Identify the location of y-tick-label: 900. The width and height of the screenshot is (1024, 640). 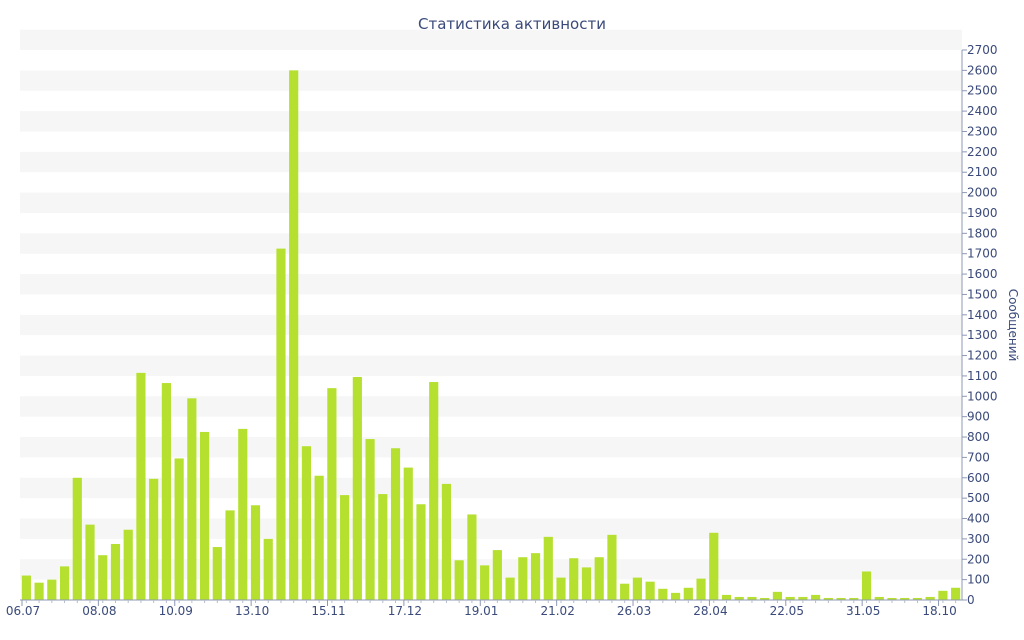
(978, 417).